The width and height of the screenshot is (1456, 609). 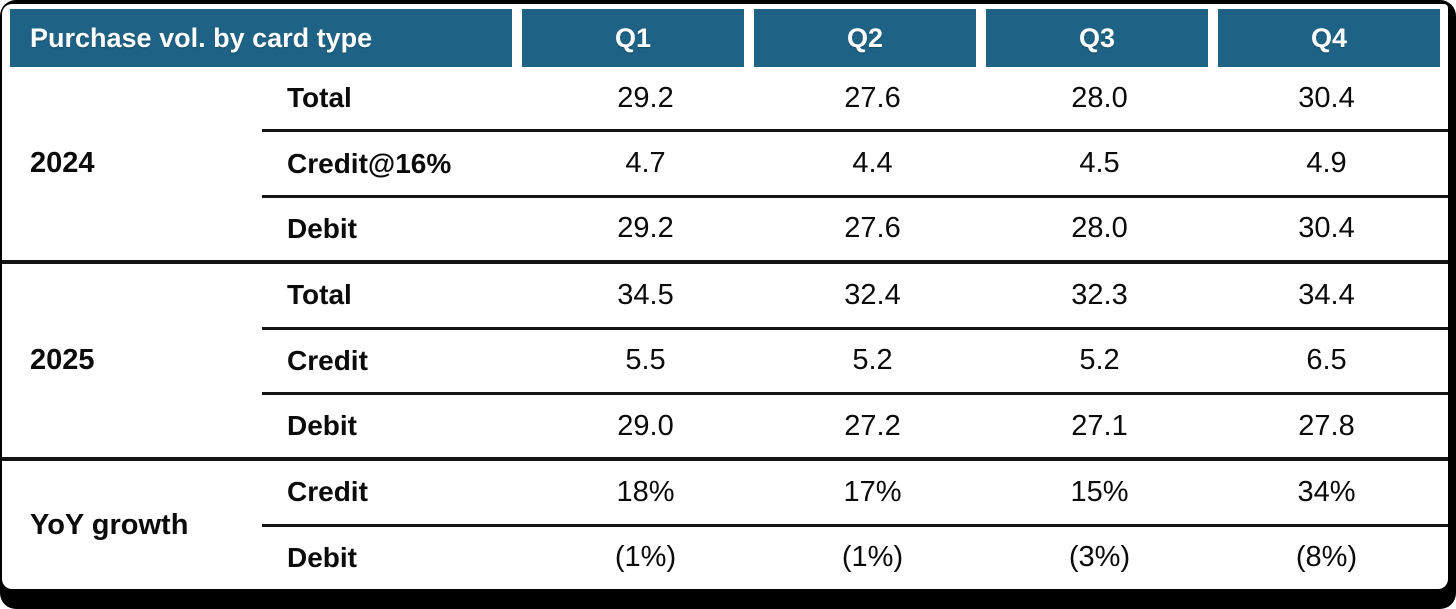 I want to click on cell-value: 27.1, so click(x=1099, y=425).